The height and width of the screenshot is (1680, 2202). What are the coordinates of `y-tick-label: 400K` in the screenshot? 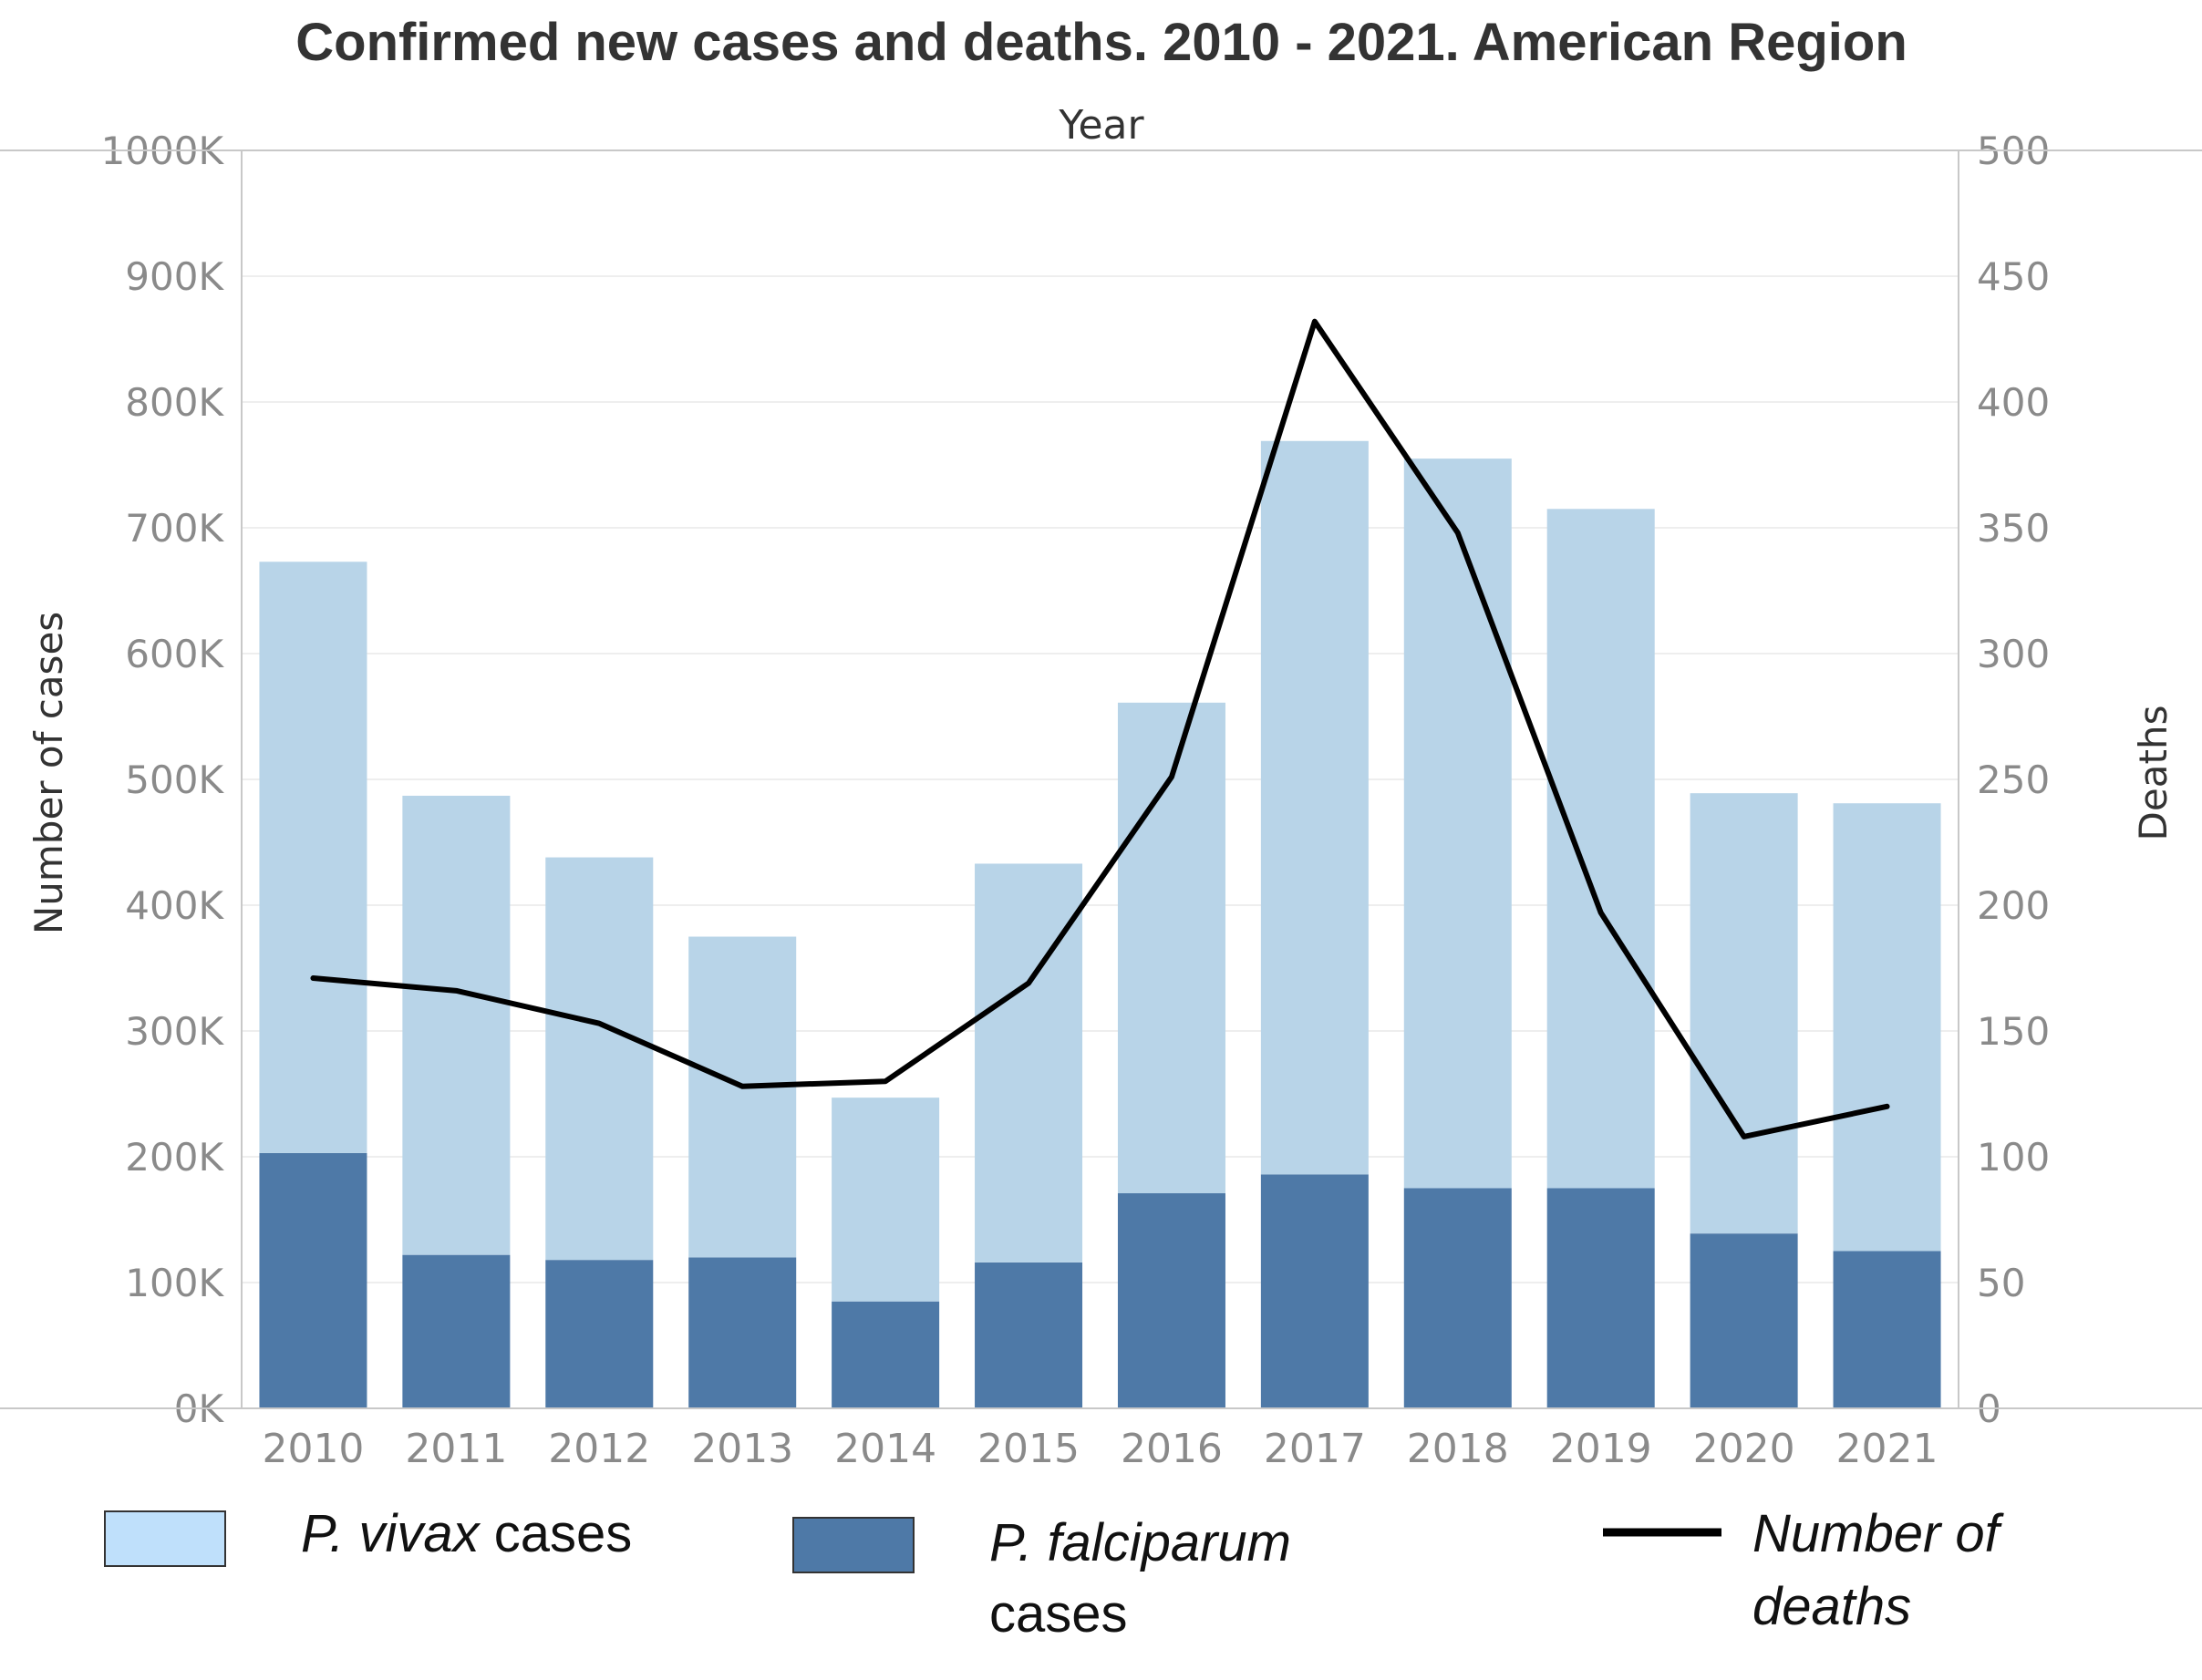 It's located at (175, 906).